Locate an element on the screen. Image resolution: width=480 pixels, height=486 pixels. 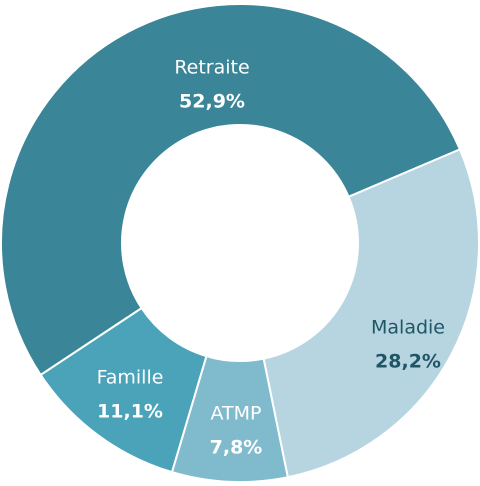
slice-value: 11,1% is located at coordinates (130, 412).